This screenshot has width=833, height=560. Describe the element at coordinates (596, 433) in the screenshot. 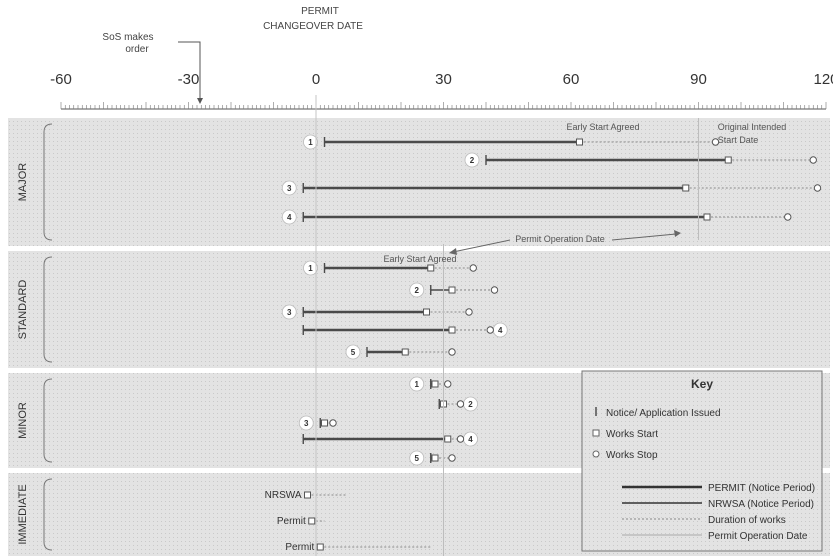

I see `works-start-icon` at that location.